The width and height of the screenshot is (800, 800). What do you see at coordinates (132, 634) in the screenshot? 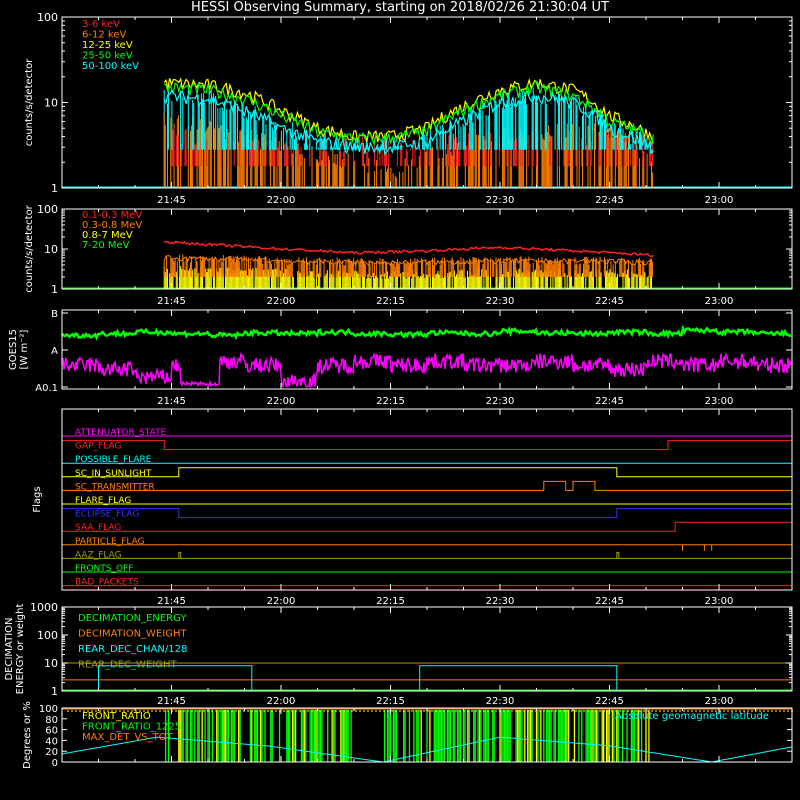
I see `decimation-legend-decimation-weight: DECIMATION_WEIGHT` at bounding box center [132, 634].